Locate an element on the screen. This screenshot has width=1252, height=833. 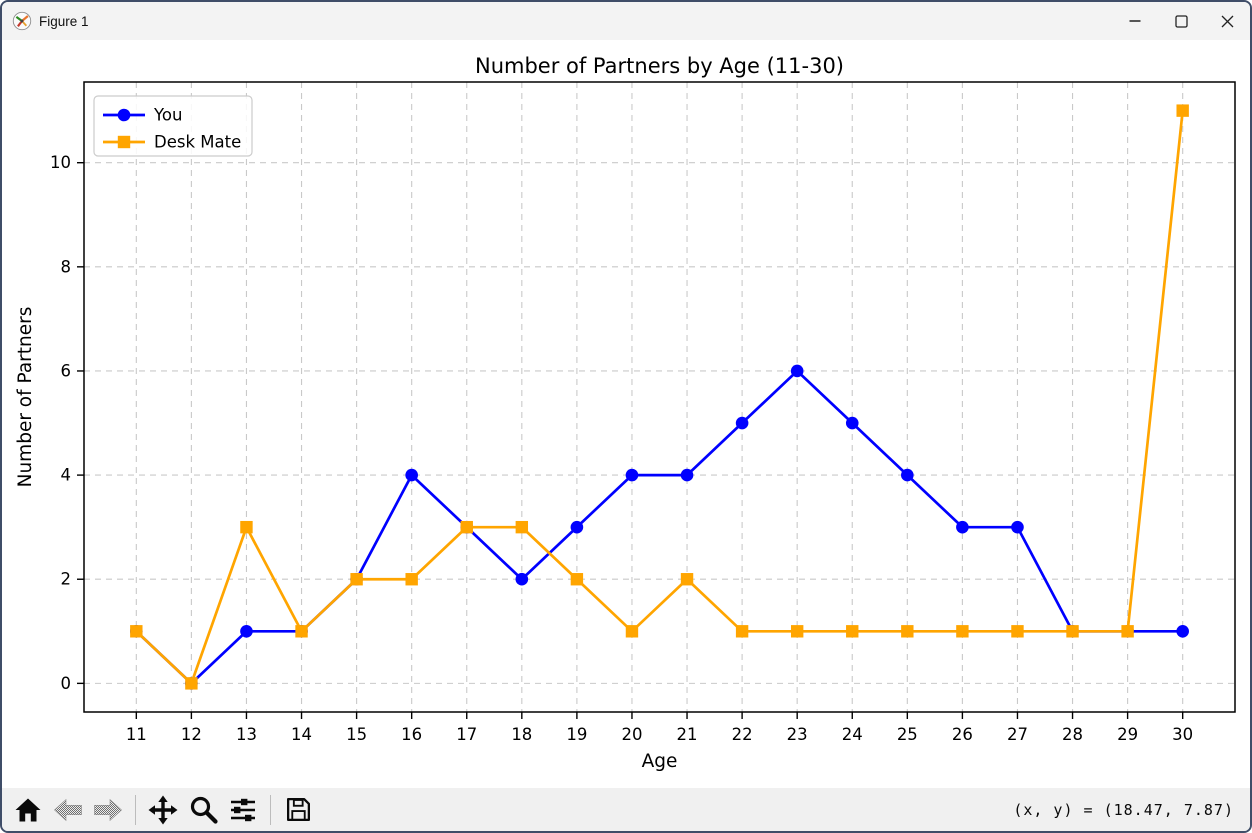
forward-button is located at coordinates (108, 810).